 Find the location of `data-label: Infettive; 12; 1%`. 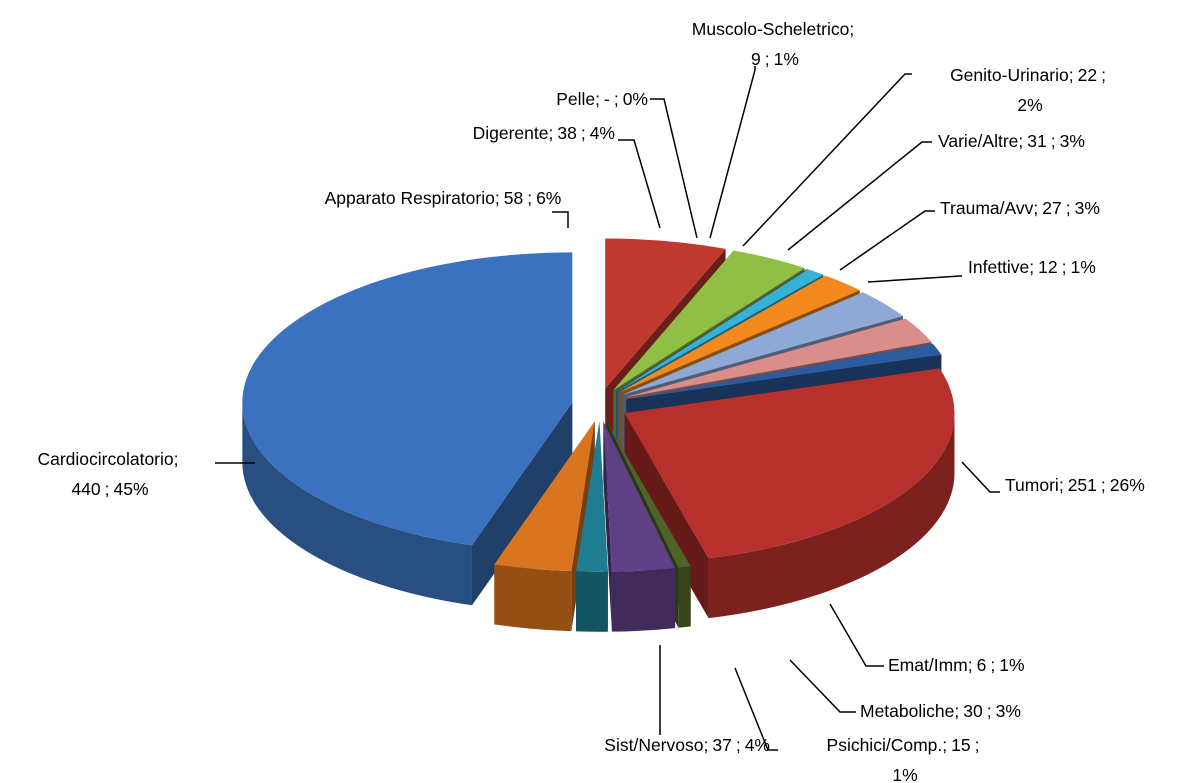

data-label: Infettive; 12; 1% is located at coordinates (1083, 267).